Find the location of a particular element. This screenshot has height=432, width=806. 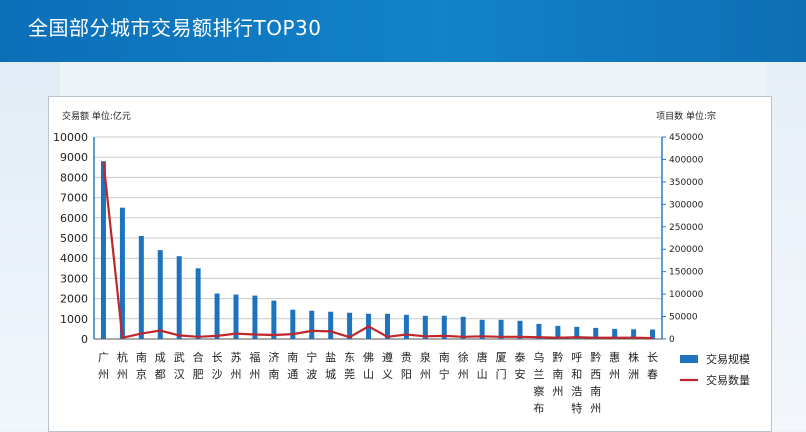

x-tick-label: 厦门 is located at coordinates (501, 366).